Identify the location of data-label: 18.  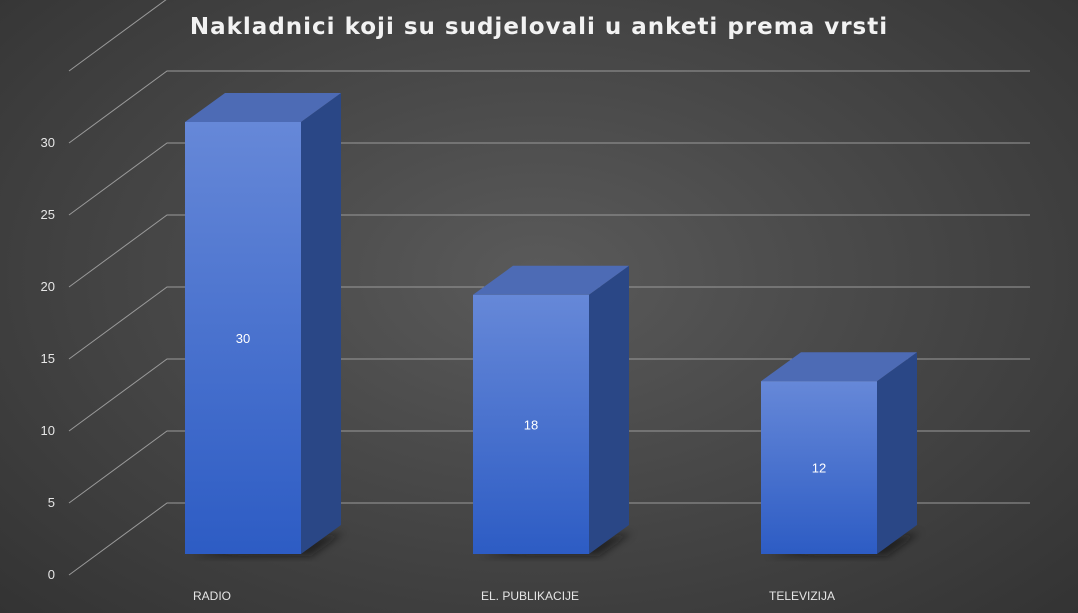
(531, 424).